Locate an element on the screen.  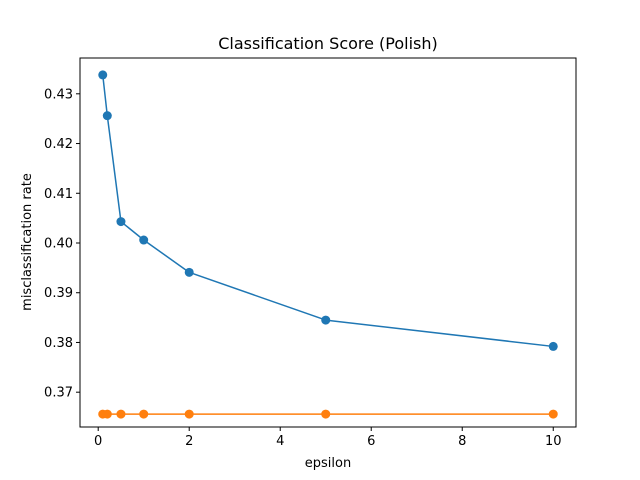
x-tick-label: 2 is located at coordinates (189, 441).